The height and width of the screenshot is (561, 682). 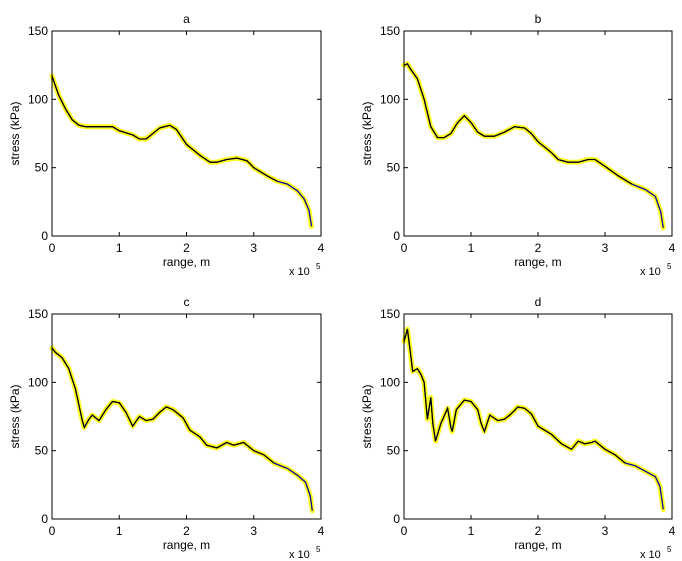 What do you see at coordinates (186, 19) in the screenshot?
I see `subplot-title: a` at bounding box center [186, 19].